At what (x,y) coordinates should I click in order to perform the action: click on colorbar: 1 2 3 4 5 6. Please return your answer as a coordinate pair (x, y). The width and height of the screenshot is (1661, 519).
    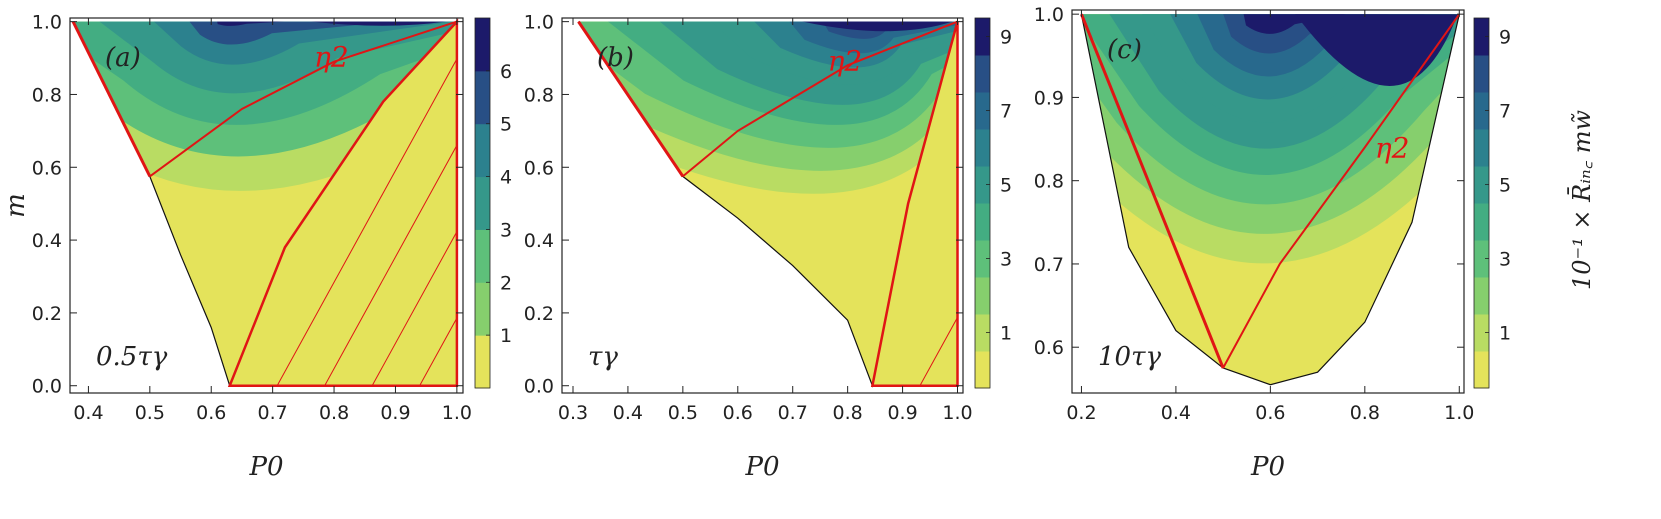
    Looking at the image, I should click on (493, 203).